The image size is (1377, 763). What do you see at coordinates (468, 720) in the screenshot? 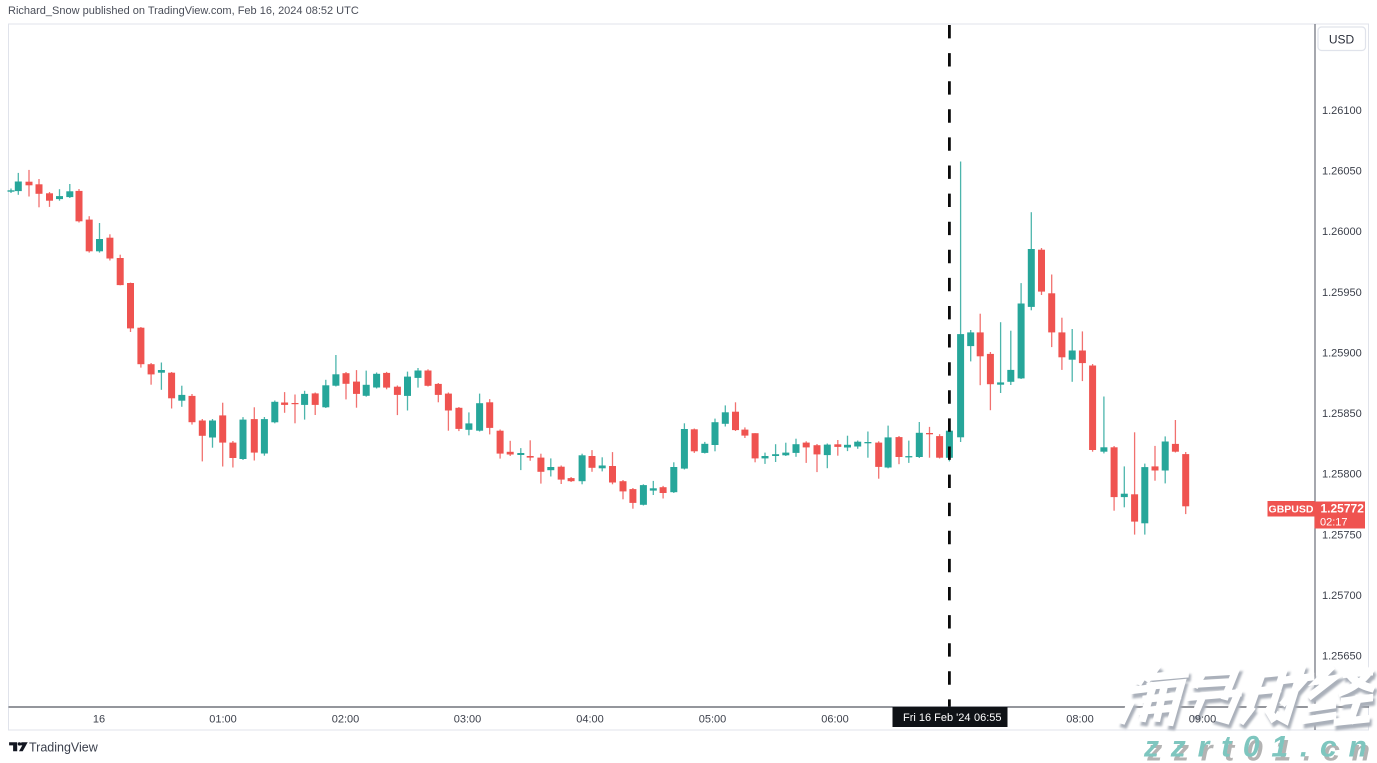
I see `svg-text: 03:00` at bounding box center [468, 720].